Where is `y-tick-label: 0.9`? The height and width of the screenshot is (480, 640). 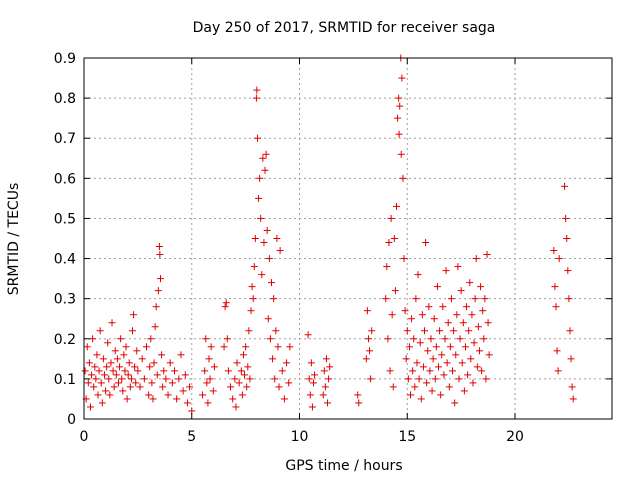
y-tick-label: 0.9 is located at coordinates (65, 59).